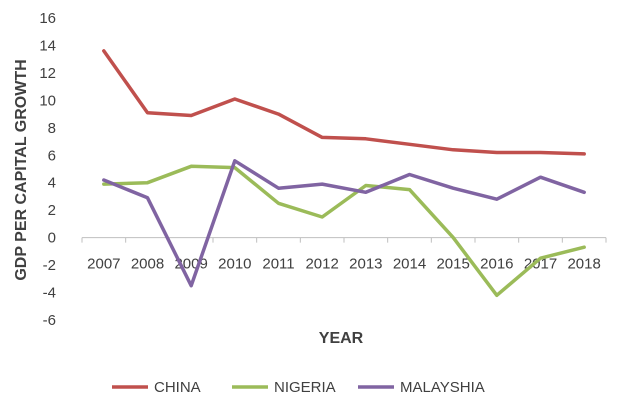 The image size is (617, 410). What do you see at coordinates (341, 338) in the screenshot?
I see `x-axis-title: YEAR` at bounding box center [341, 338].